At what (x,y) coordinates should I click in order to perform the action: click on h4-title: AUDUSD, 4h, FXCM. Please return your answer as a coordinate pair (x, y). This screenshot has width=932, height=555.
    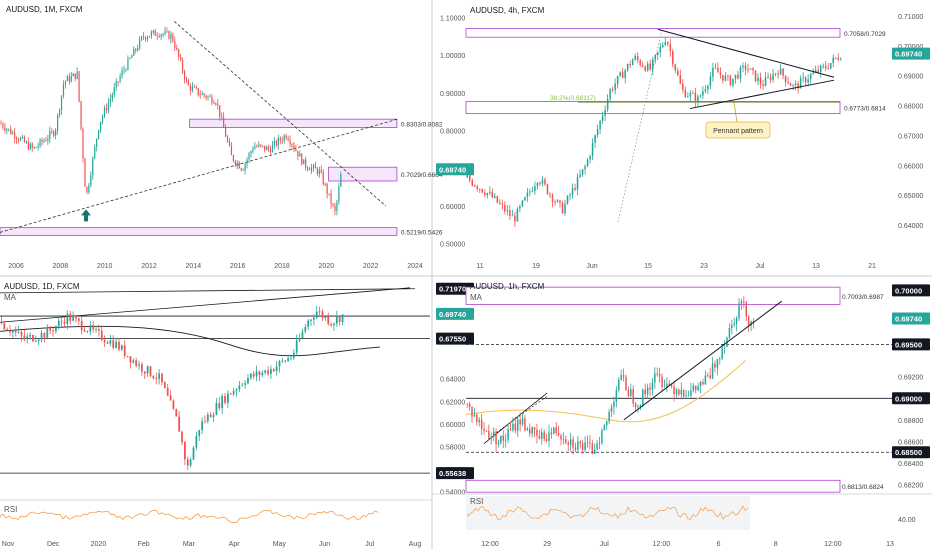
    Looking at the image, I should click on (507, 10).